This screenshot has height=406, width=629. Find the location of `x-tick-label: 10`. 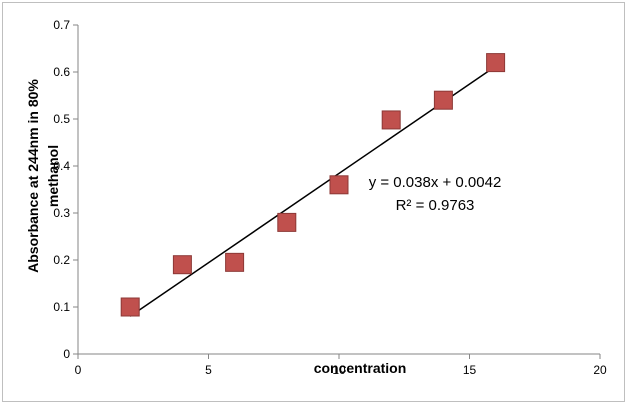

x-tick-label: 10 is located at coordinates (339, 370).